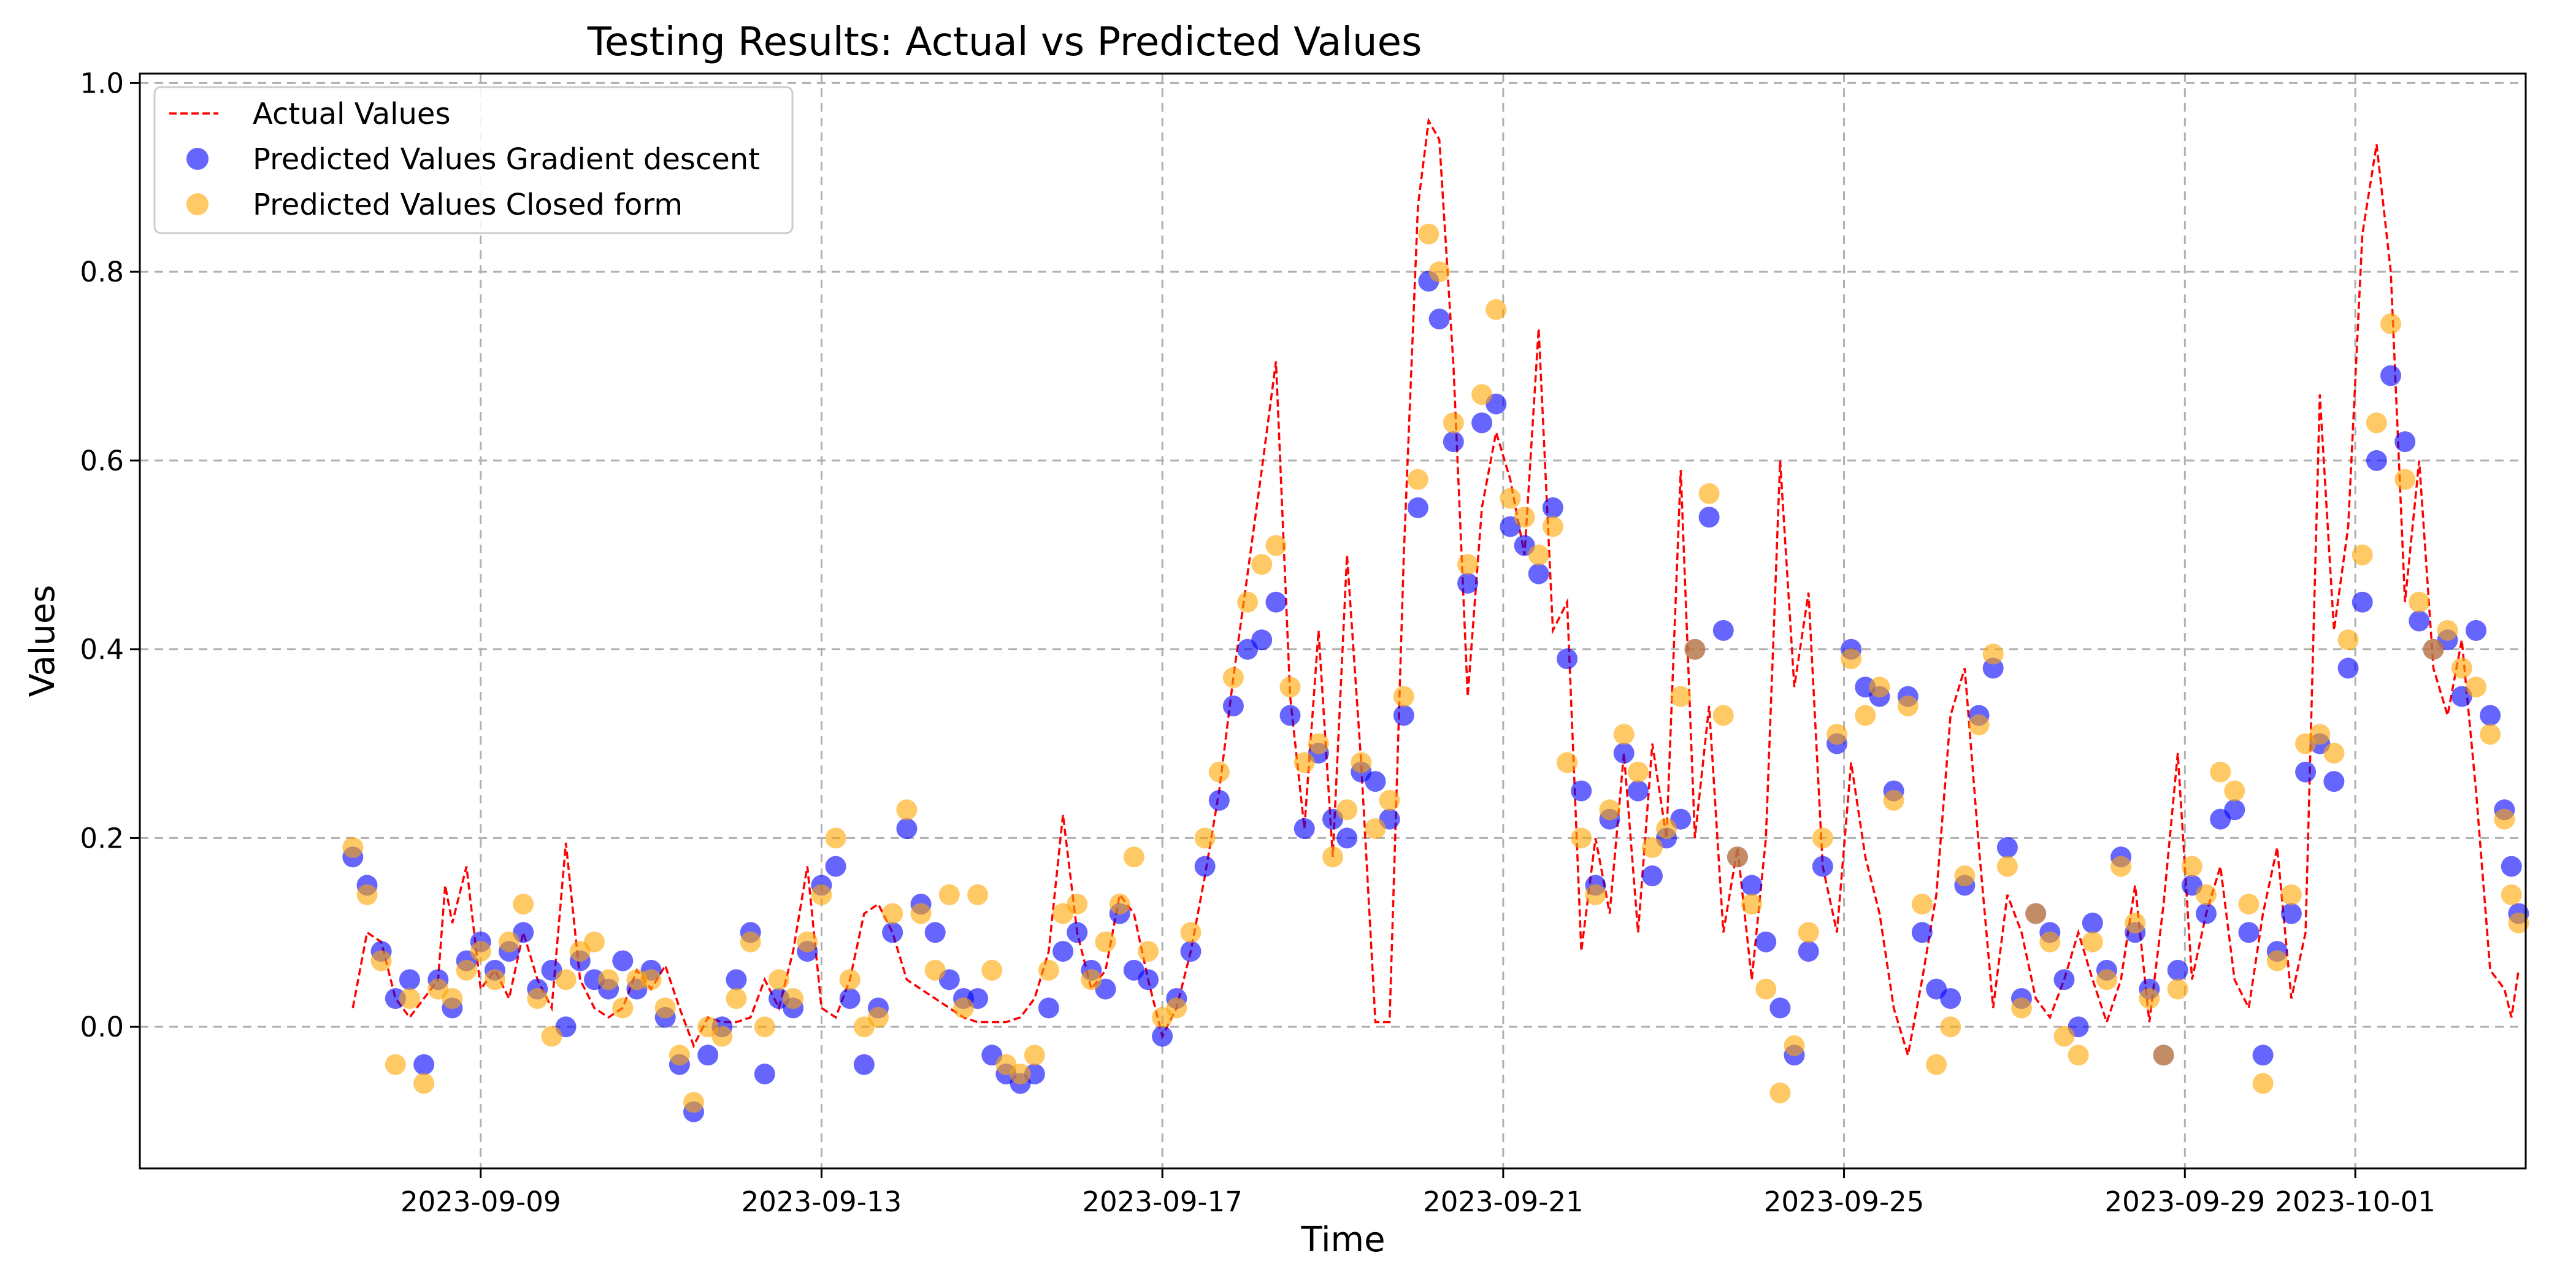 This screenshot has width=2576, height=1288. Describe the element at coordinates (102, 650) in the screenshot. I see `y-tick-label-2: 0.4` at that location.